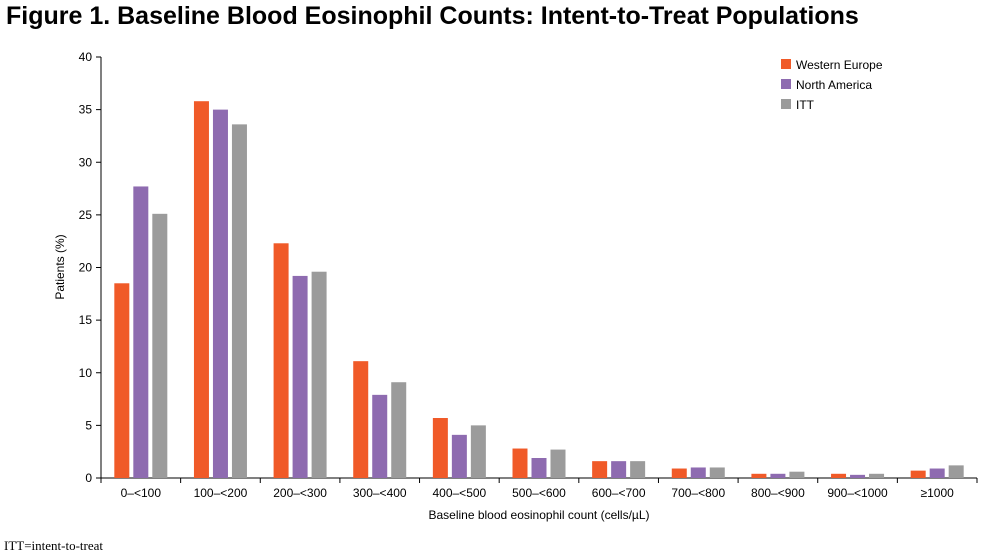  I want to click on x-tick-label: 700–<800, so click(698, 493).